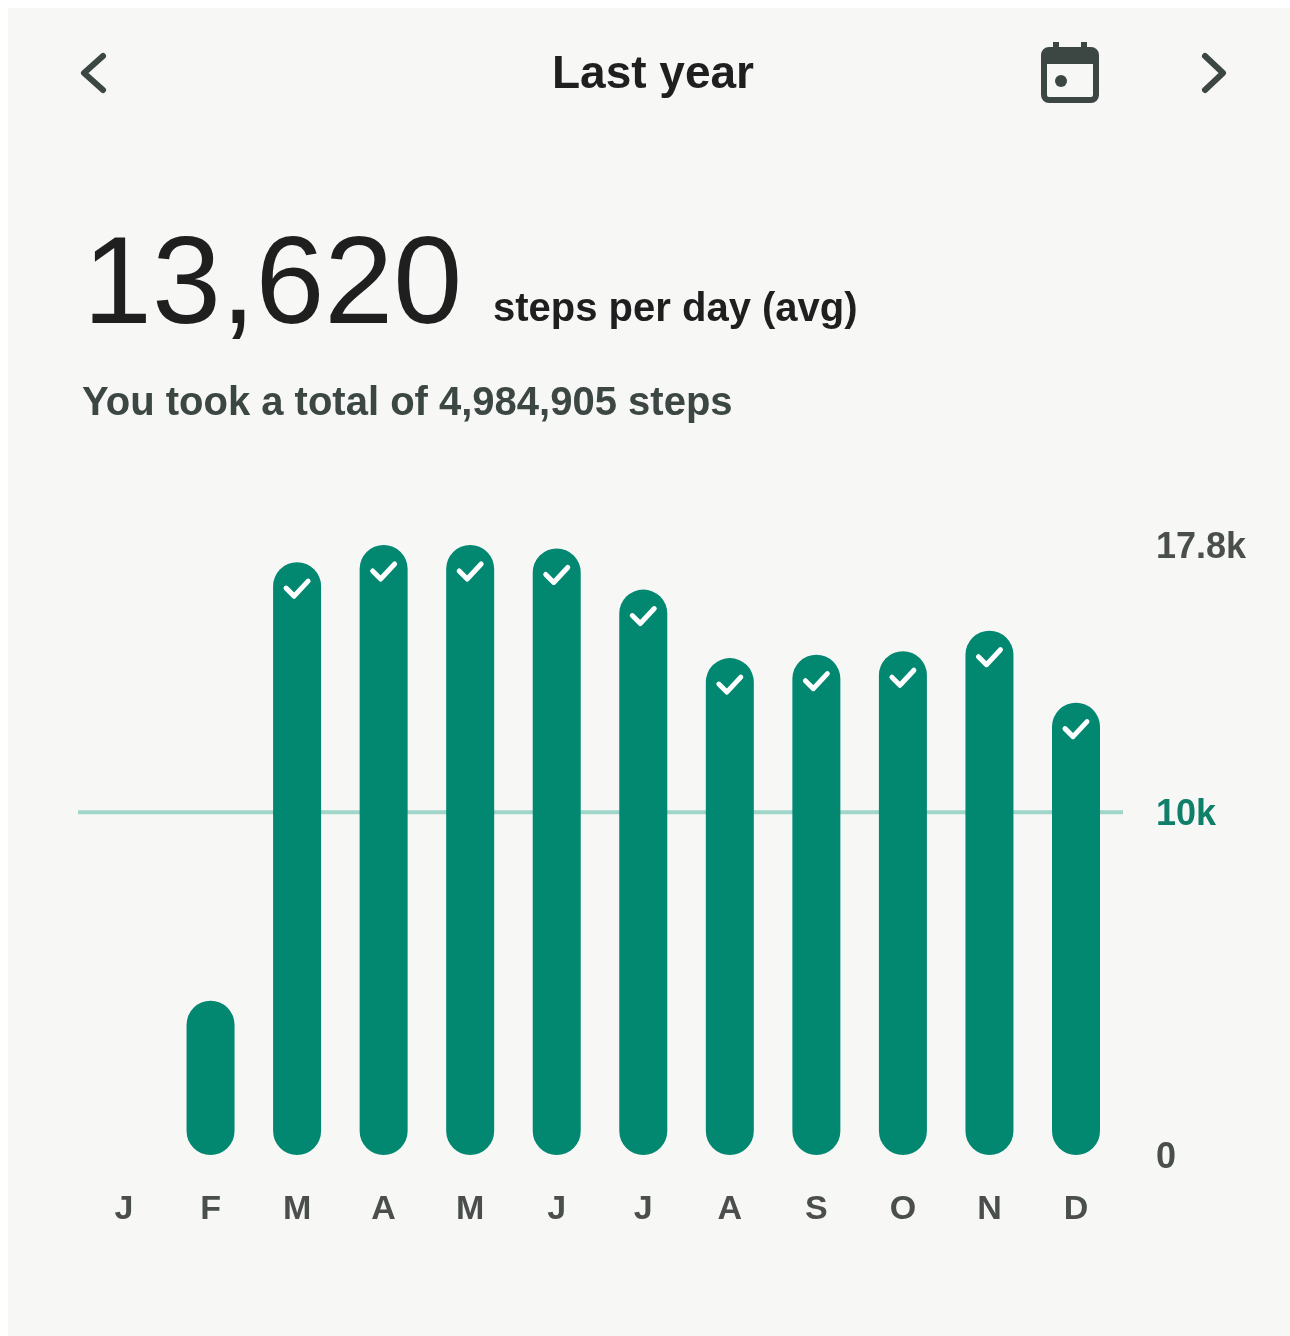  What do you see at coordinates (816, 1207) in the screenshot?
I see `x-tick-label: S` at bounding box center [816, 1207].